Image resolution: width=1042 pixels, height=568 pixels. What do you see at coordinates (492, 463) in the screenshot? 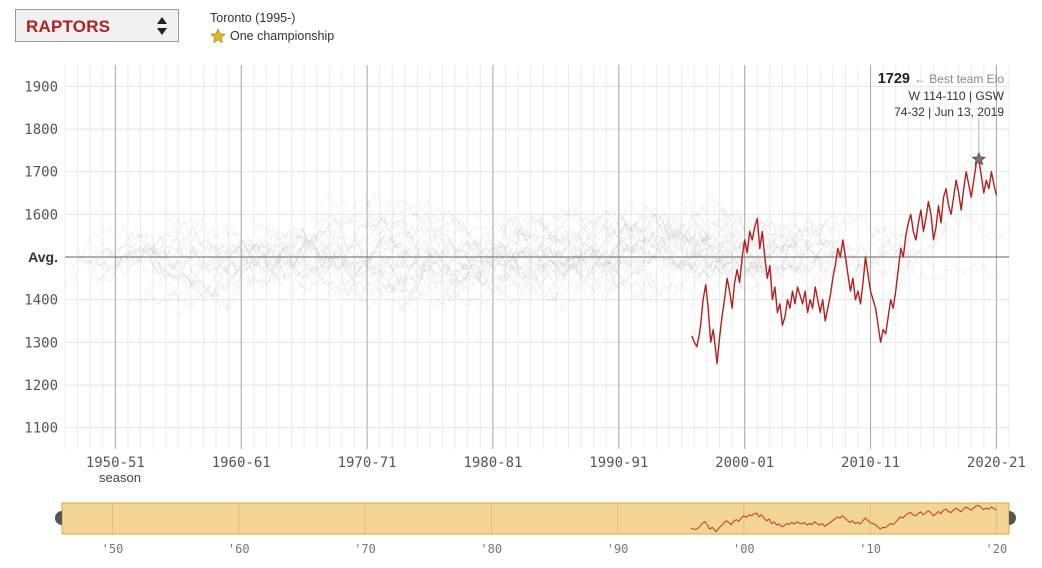
I see `x-tick-label: 1980-81` at bounding box center [492, 463].